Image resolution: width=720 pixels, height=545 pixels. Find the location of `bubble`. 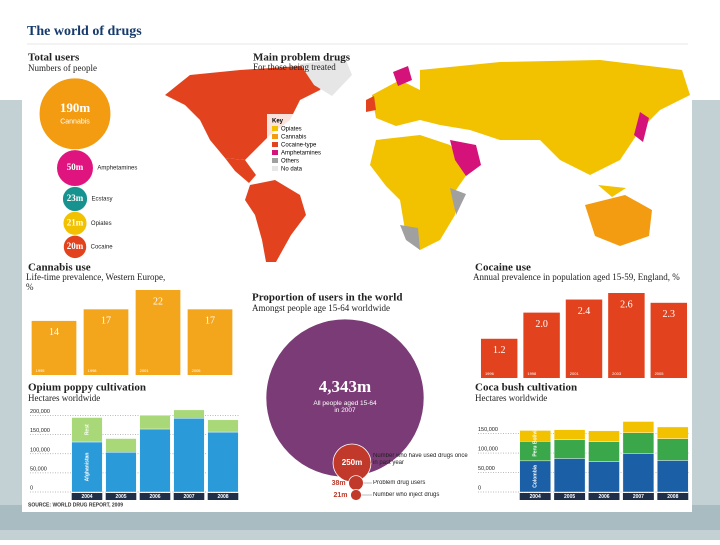

bubble is located at coordinates (75, 246).